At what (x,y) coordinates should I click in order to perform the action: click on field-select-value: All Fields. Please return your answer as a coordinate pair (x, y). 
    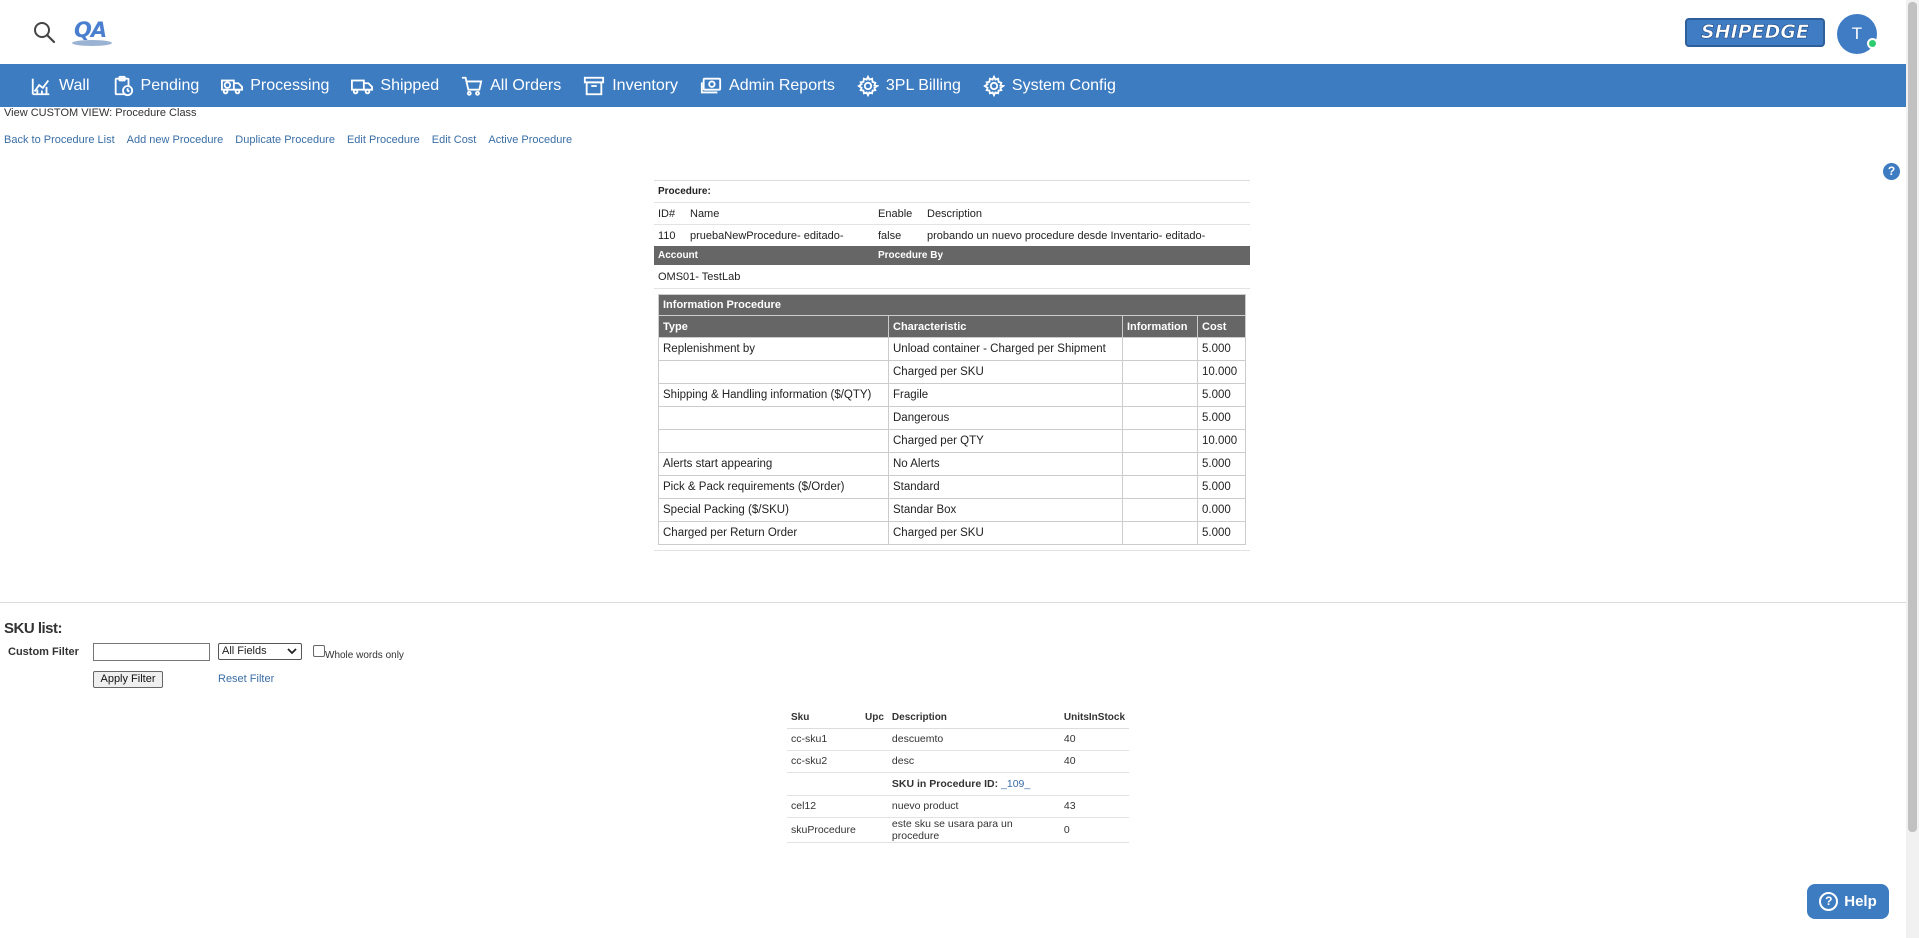
    Looking at the image, I should click on (244, 651).